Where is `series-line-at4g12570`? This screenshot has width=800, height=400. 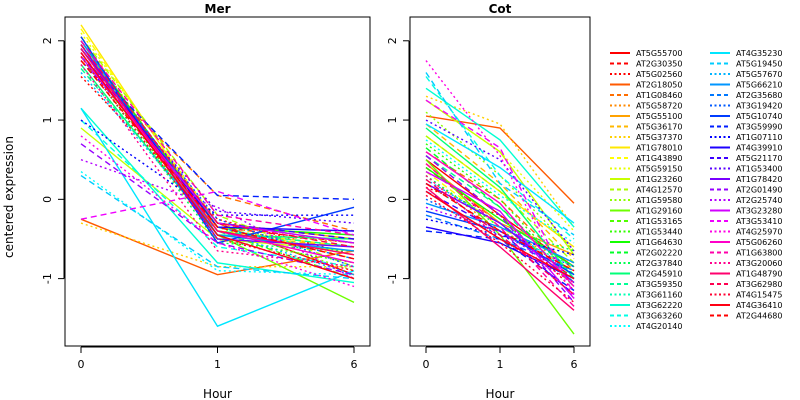 series-line-at4g12570 is located at coordinates (500, 199).